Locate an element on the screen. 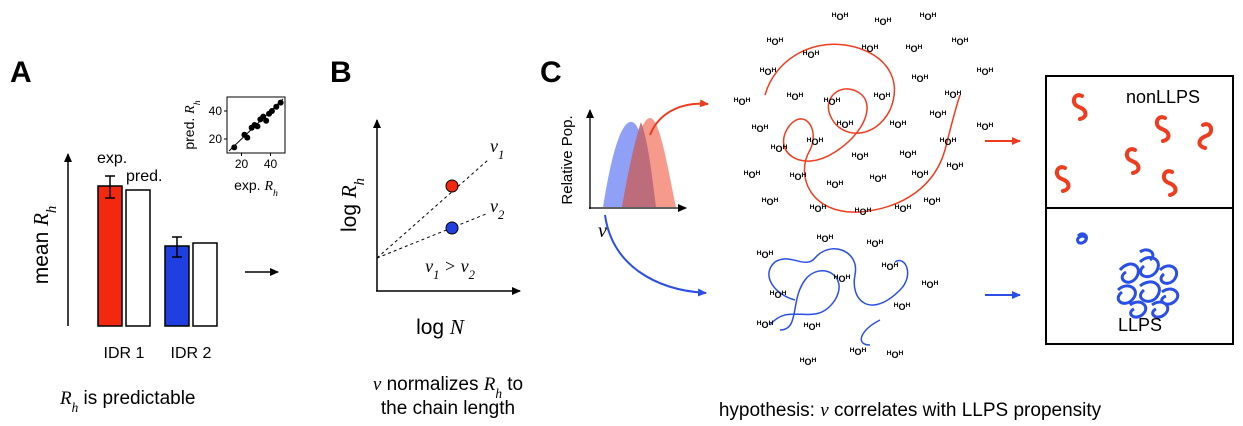  caption: ν normalizes Rh to is located at coordinates (448, 387).